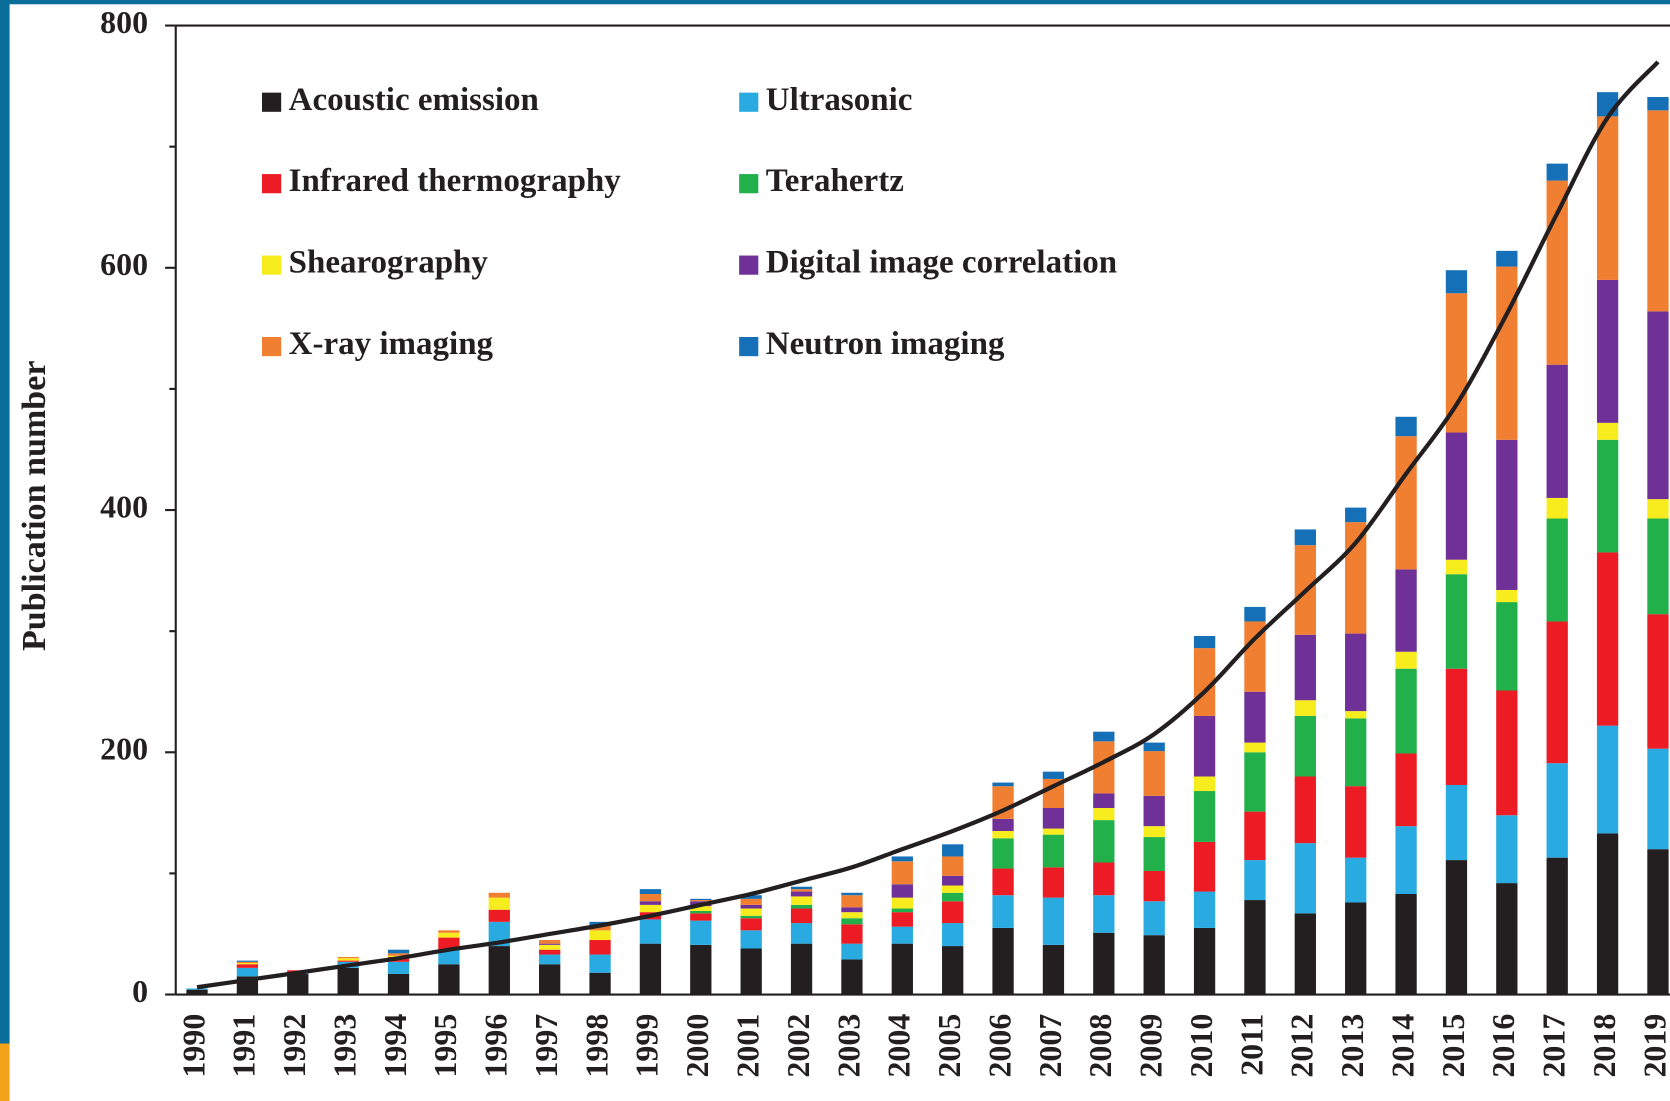 This screenshot has height=1101, width=1670. I want to click on x-tick-label: 1993, so click(344, 1046).